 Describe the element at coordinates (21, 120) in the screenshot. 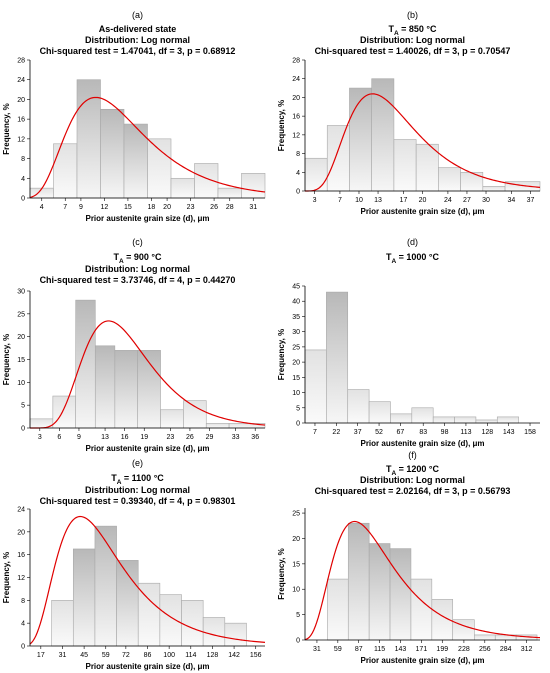

I see `y-tick-label: 16` at that location.